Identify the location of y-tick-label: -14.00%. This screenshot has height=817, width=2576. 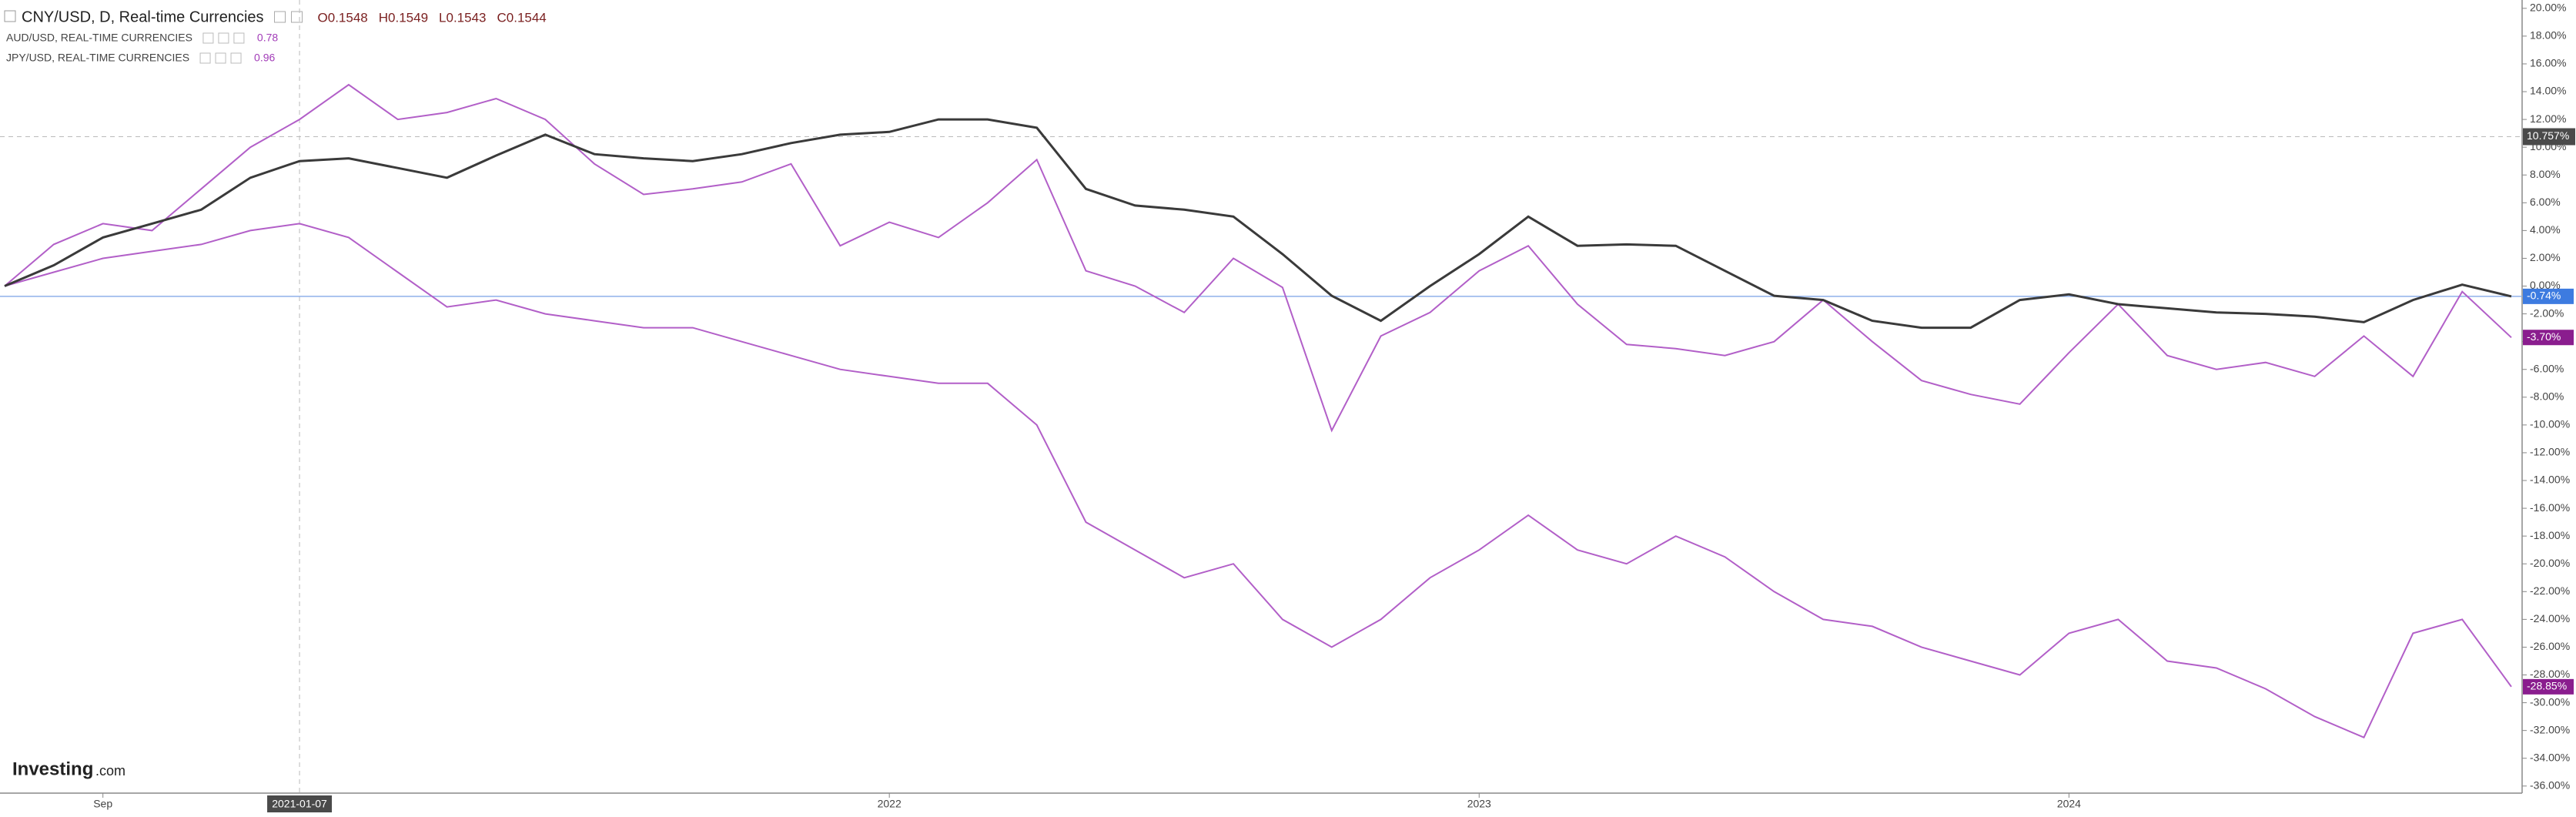
(2550, 480).